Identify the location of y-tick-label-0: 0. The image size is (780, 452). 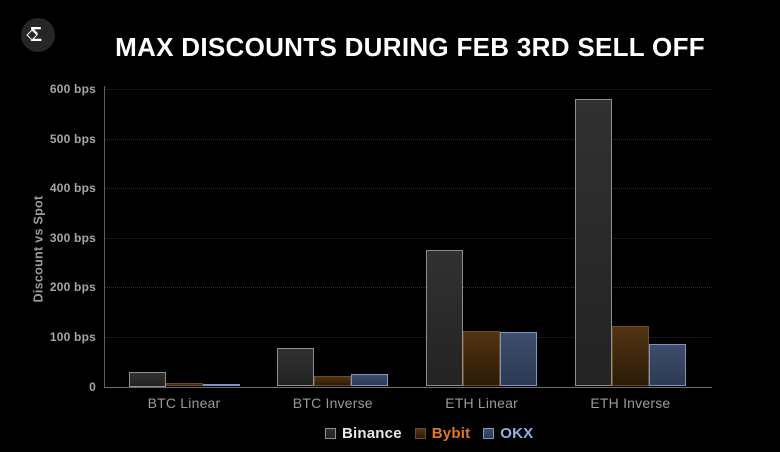
(92, 386).